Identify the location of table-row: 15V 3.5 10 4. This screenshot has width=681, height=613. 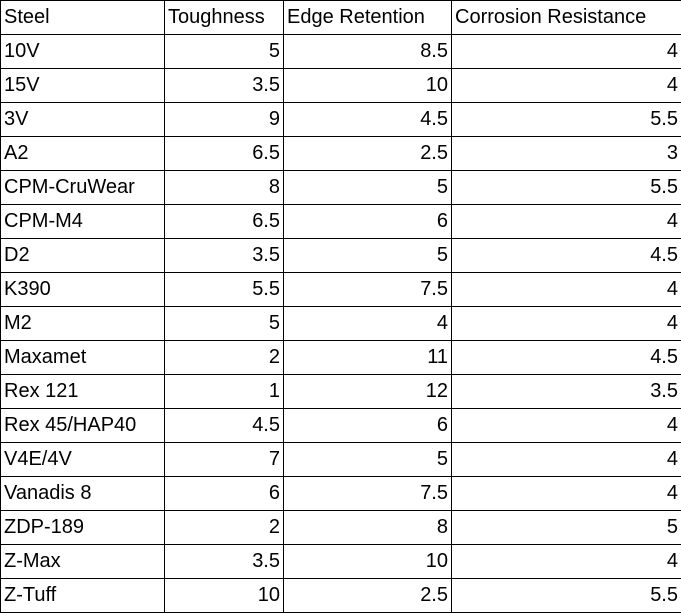
(340, 85).